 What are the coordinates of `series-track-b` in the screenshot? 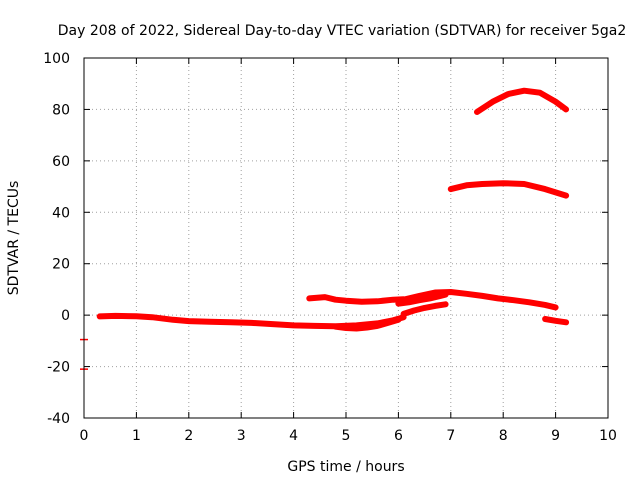 It's located at (367, 324).